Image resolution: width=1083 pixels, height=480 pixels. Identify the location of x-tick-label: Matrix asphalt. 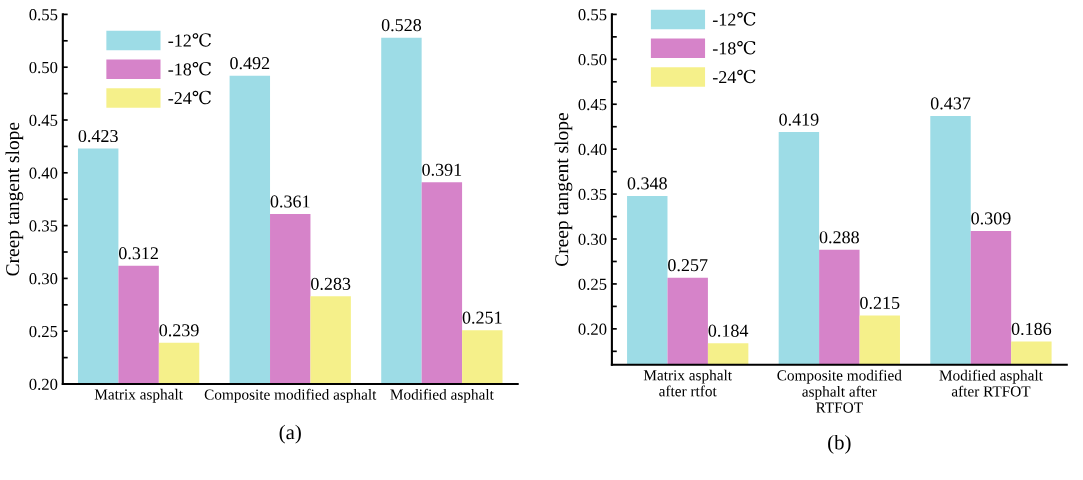
(138, 395).